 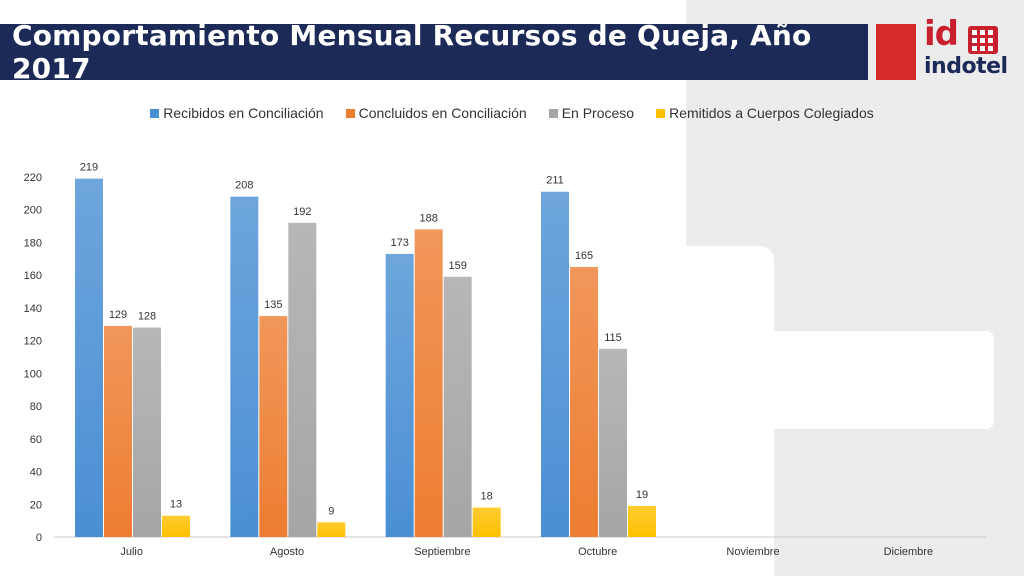 I want to click on logo-grid-icon, so click(x=983, y=40).